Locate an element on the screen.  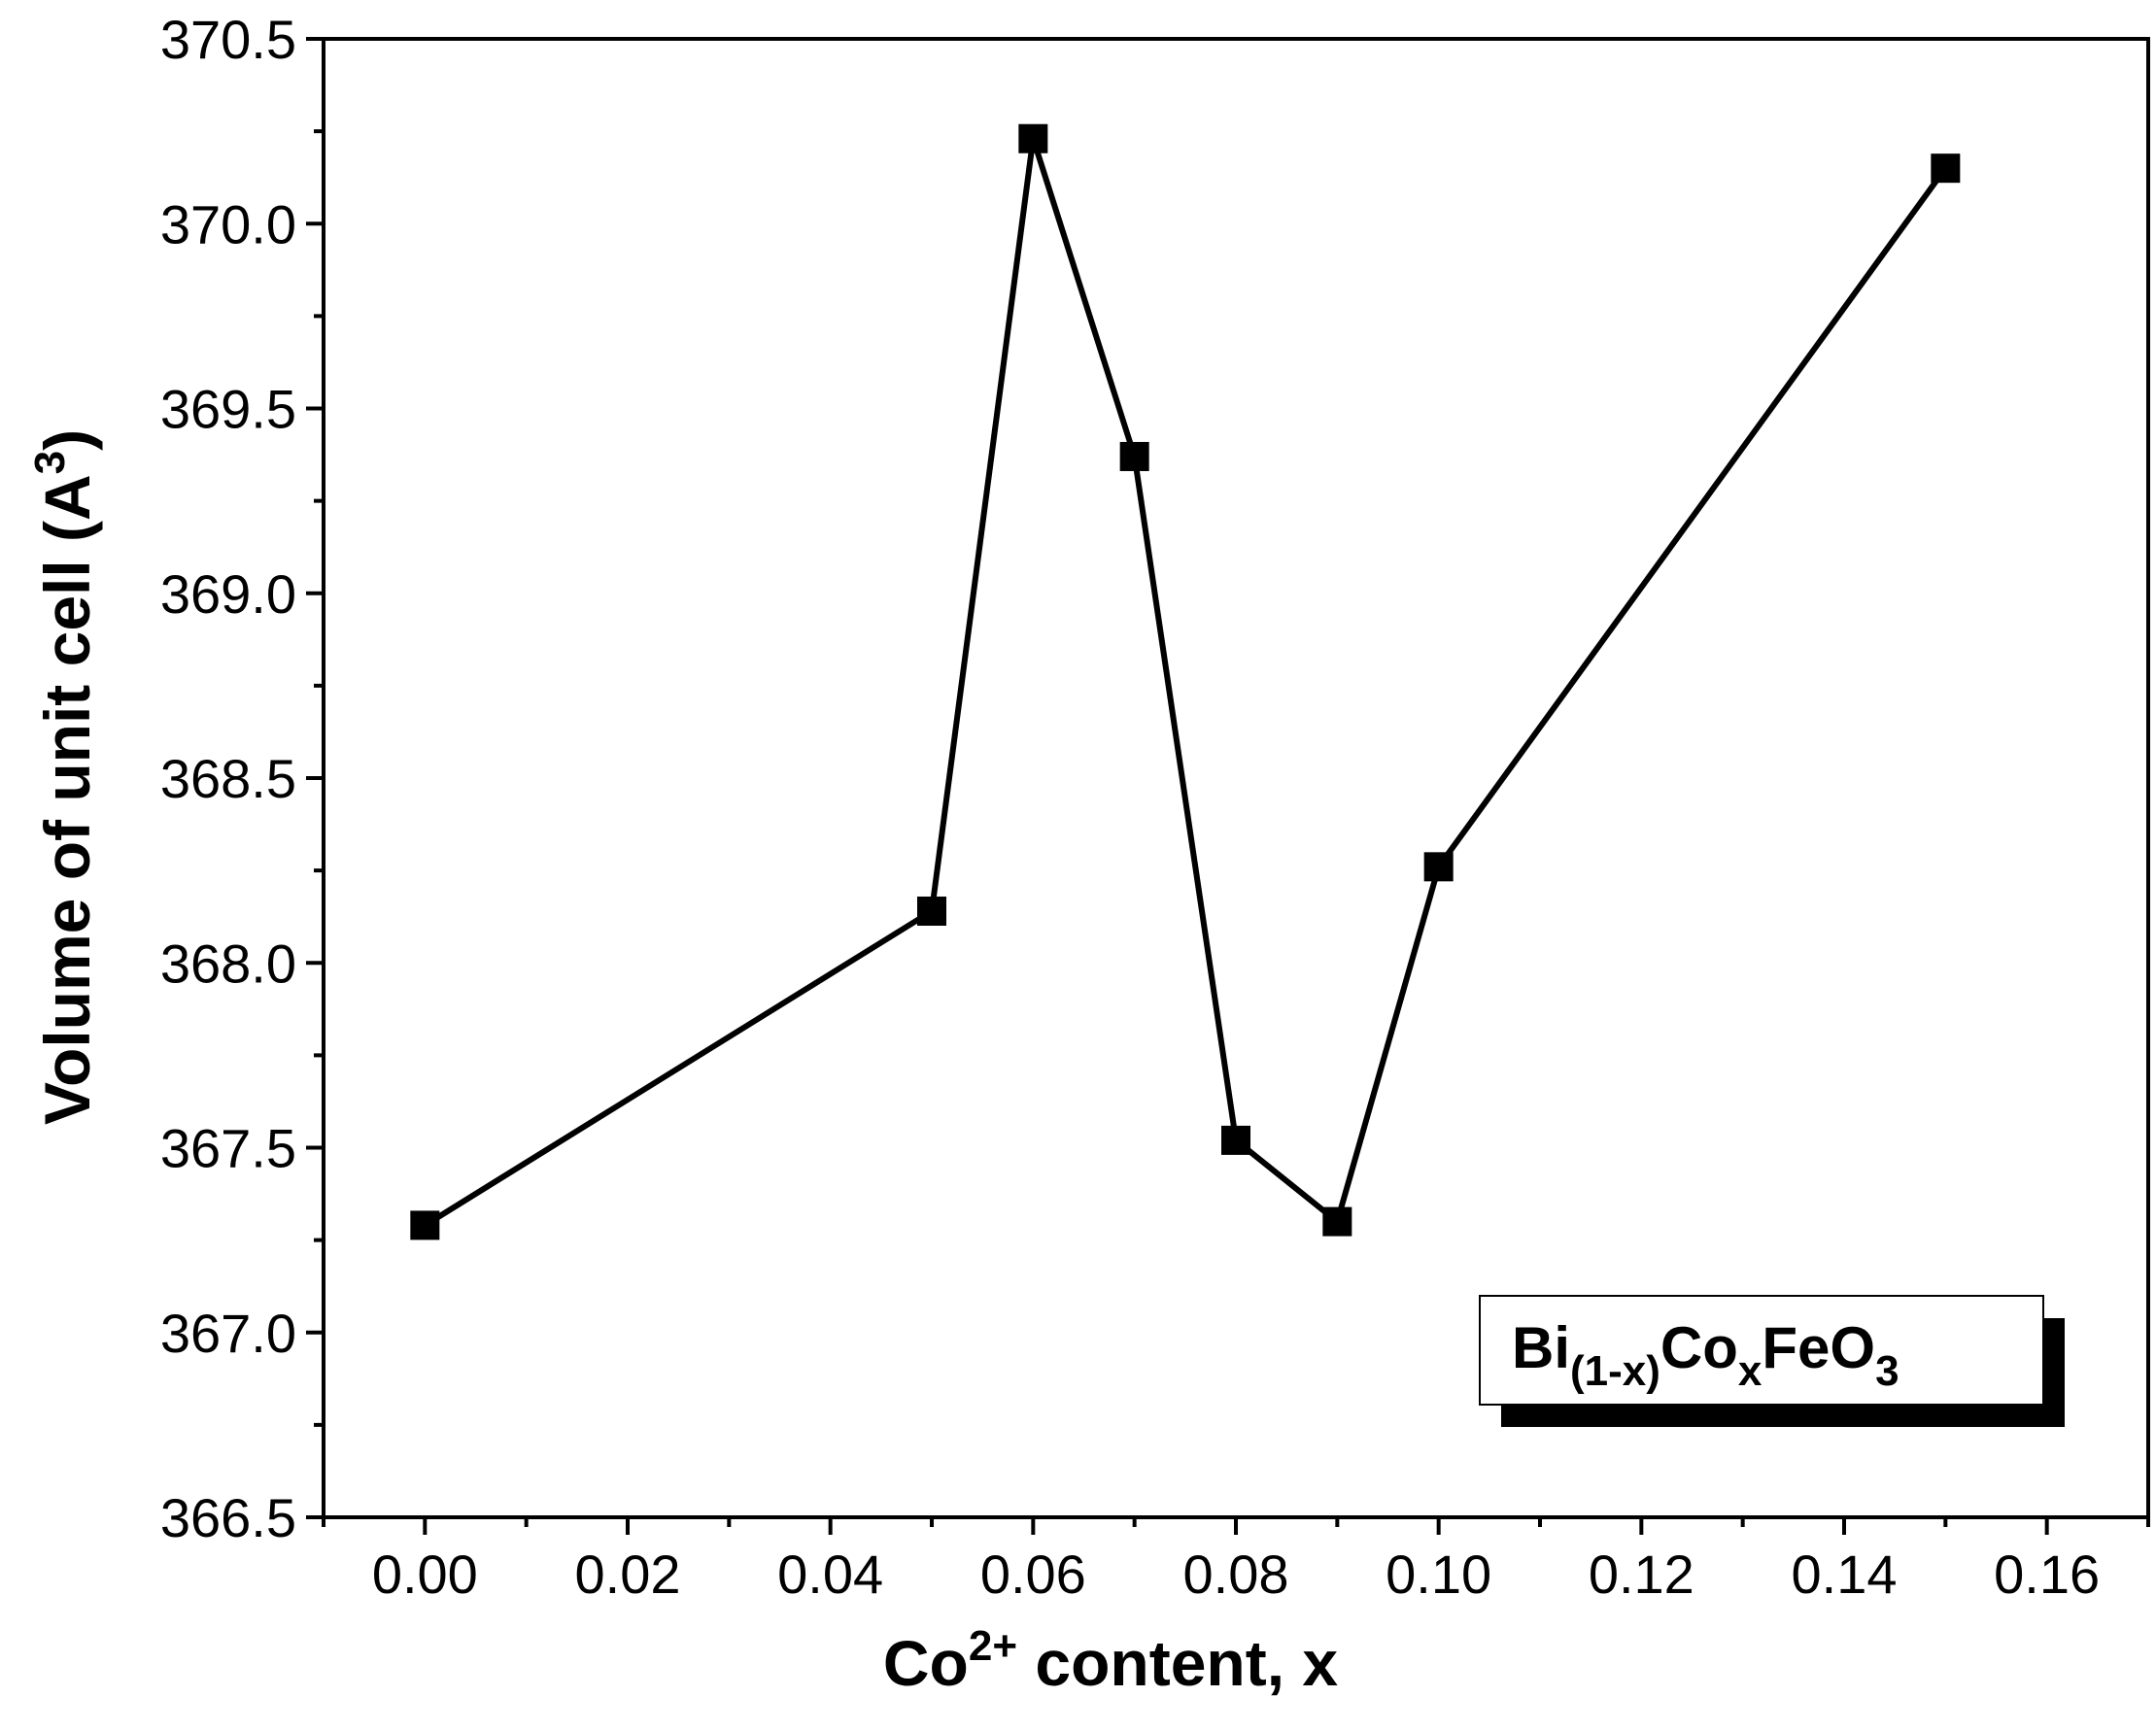
x-axis-title: Co2+ content, x is located at coordinates (1110, 1660).